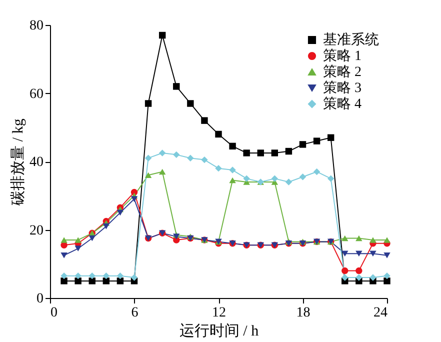 The image size is (441, 342). Describe the element at coordinates (54, 313) in the screenshot. I see `x-tick-label: 0` at that location.